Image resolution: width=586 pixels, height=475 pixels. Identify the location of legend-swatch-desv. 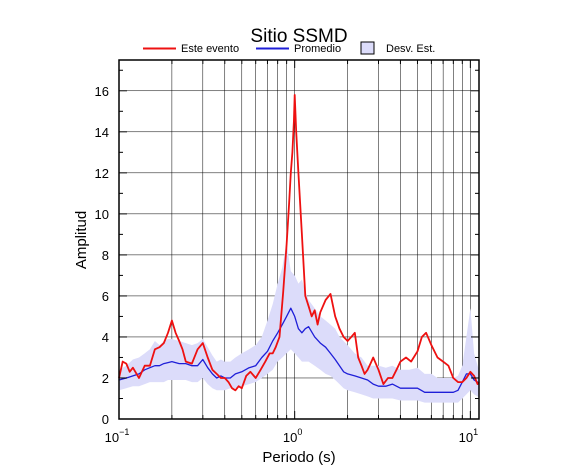
(367, 48).